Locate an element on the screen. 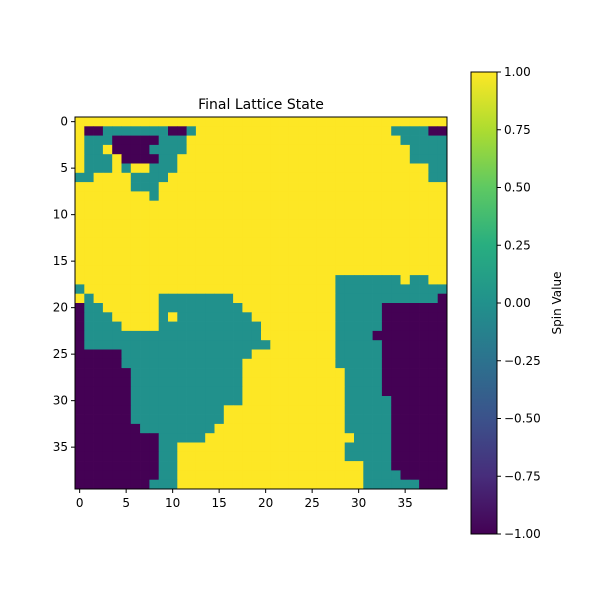  y-tick-label: 35 is located at coordinates (60, 447).